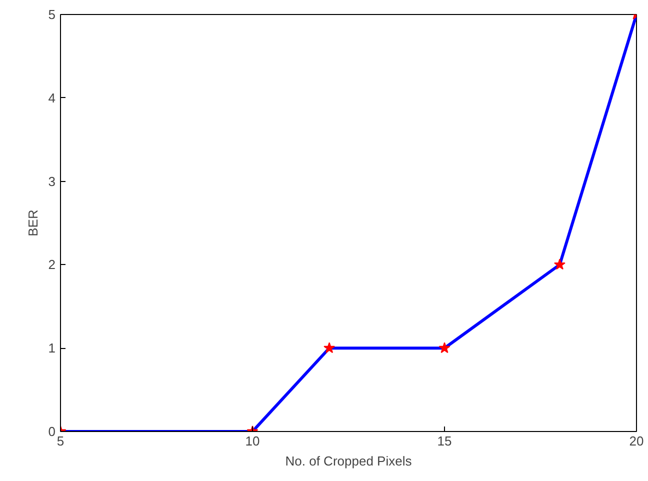 This screenshot has height=481, width=648. What do you see at coordinates (52, 431) in the screenshot?
I see `y-tick-label: 0` at bounding box center [52, 431].